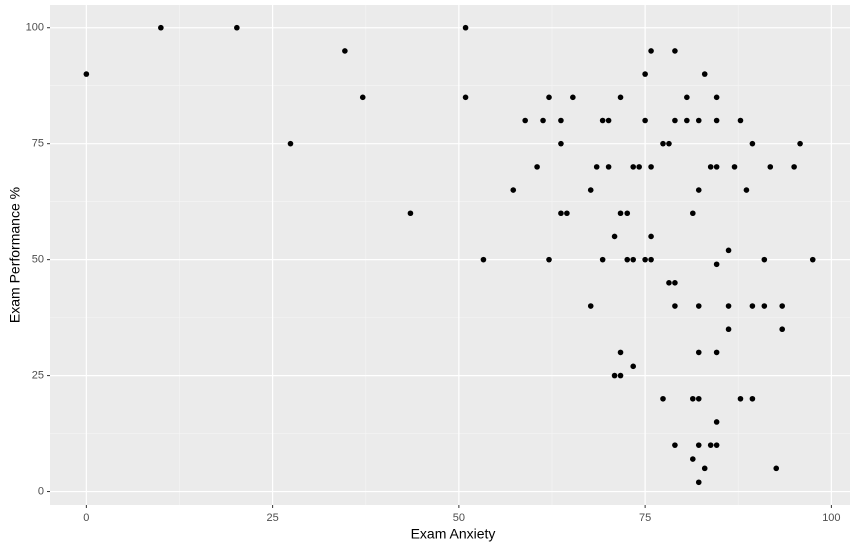 This screenshot has width=862, height=549. I want to click on y-tick-label: 50, so click(38, 260).